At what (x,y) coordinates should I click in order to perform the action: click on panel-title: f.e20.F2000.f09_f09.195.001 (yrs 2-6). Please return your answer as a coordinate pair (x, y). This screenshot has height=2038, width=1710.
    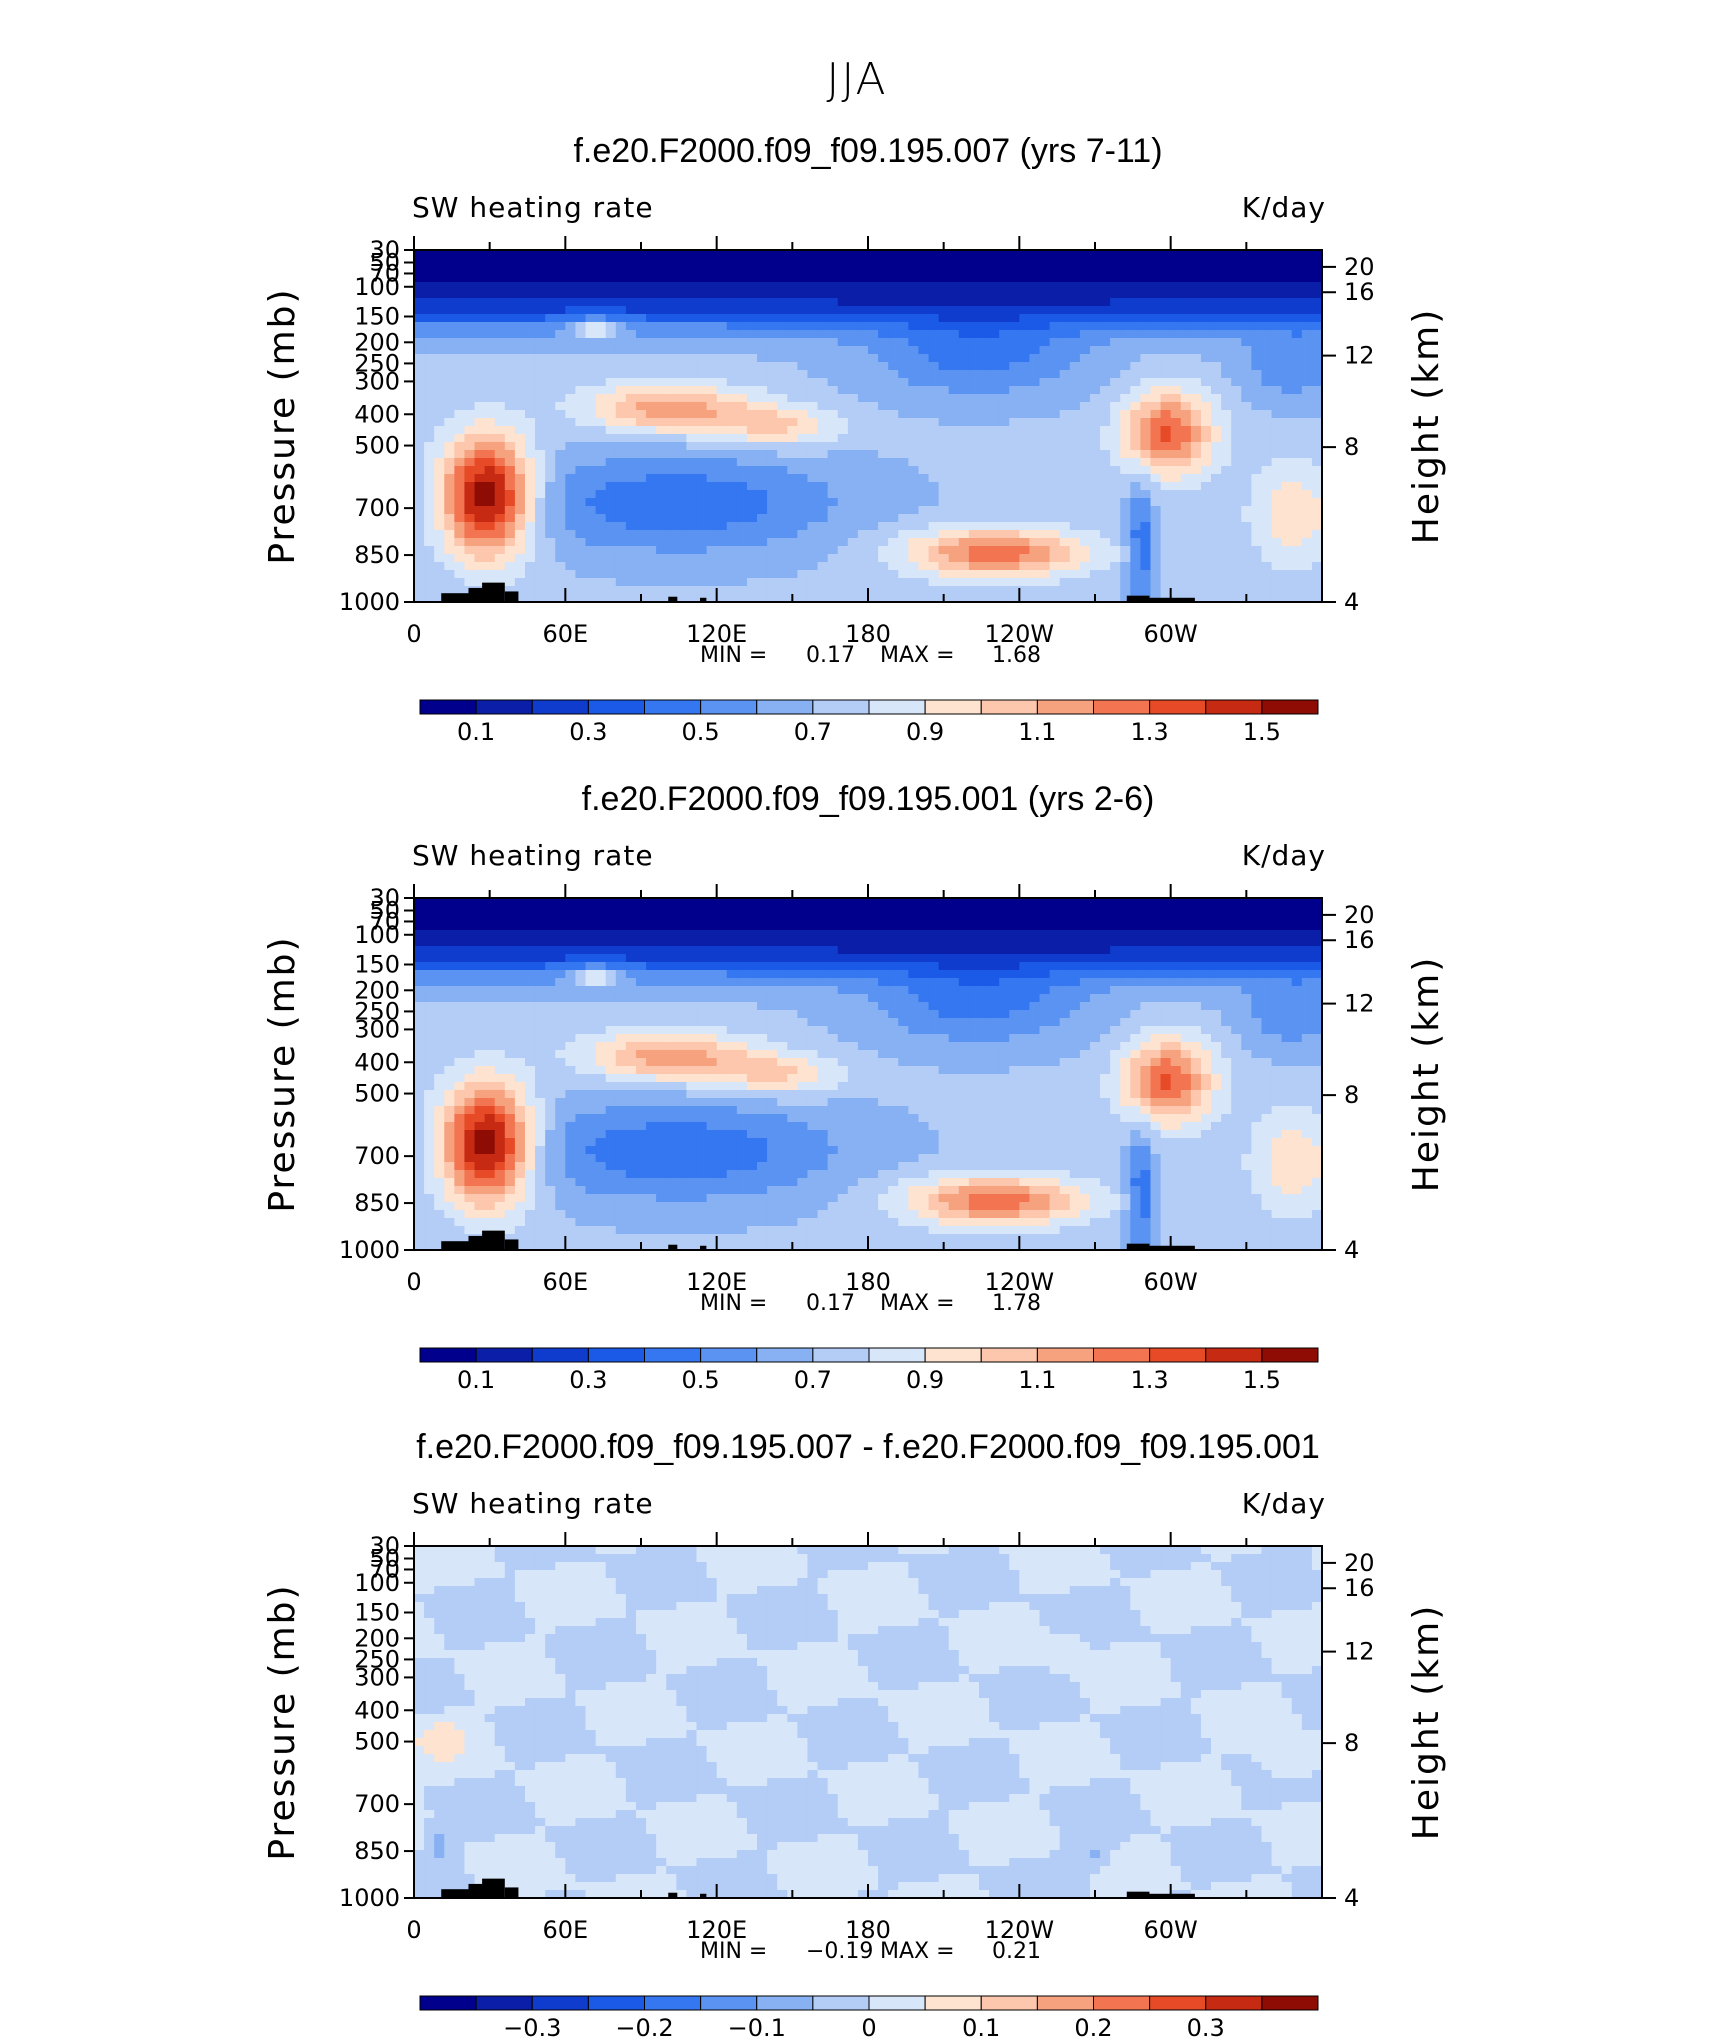
    Looking at the image, I should click on (868, 799).